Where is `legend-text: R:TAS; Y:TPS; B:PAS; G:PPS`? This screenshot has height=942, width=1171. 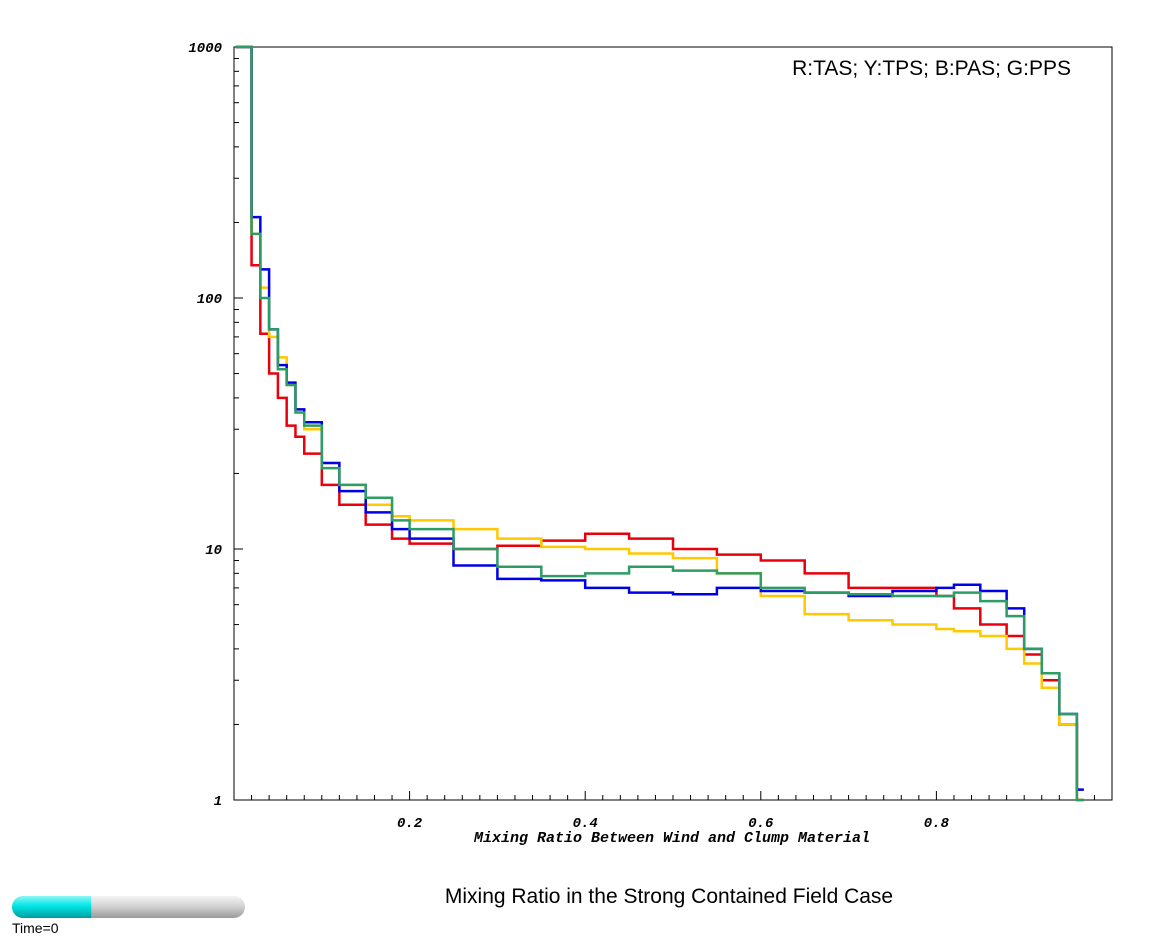
legend-text: R:TAS; Y:TPS; B:PAS; G:PPS is located at coordinates (931, 68).